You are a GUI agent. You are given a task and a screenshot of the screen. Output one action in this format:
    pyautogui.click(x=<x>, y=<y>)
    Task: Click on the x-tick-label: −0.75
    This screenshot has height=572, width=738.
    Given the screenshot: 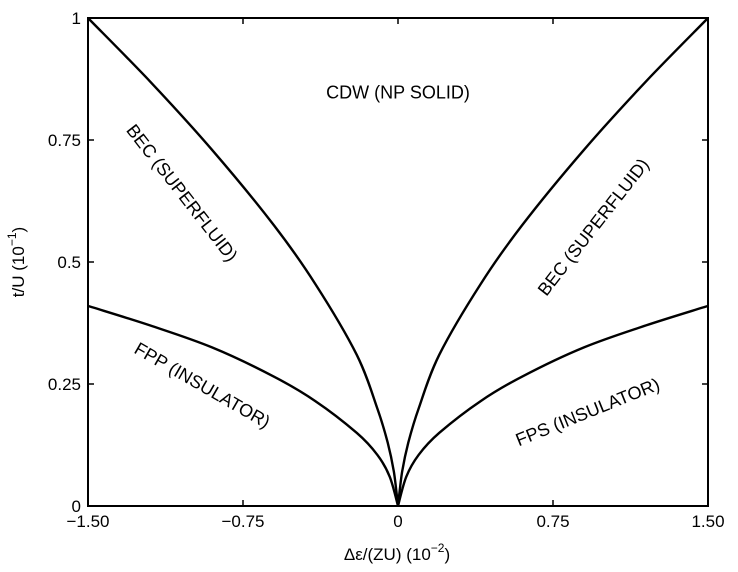 What is the action you would take?
    pyautogui.click(x=242, y=521)
    